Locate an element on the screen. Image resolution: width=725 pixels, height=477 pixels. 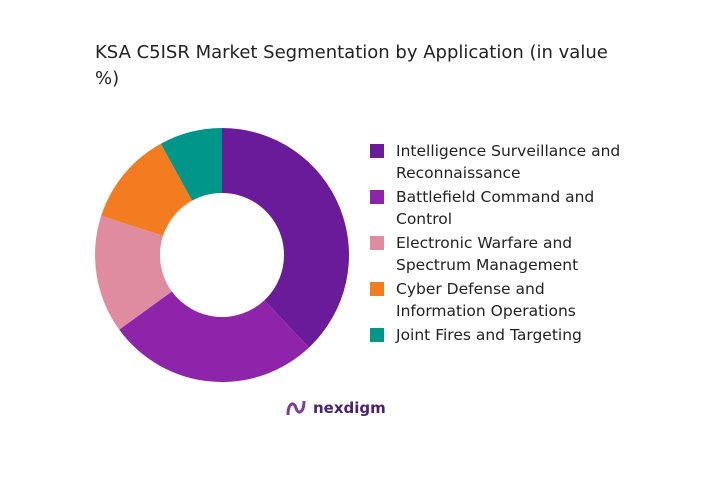
legend-item: Cyber Defense and Information Operations is located at coordinates (500, 300).